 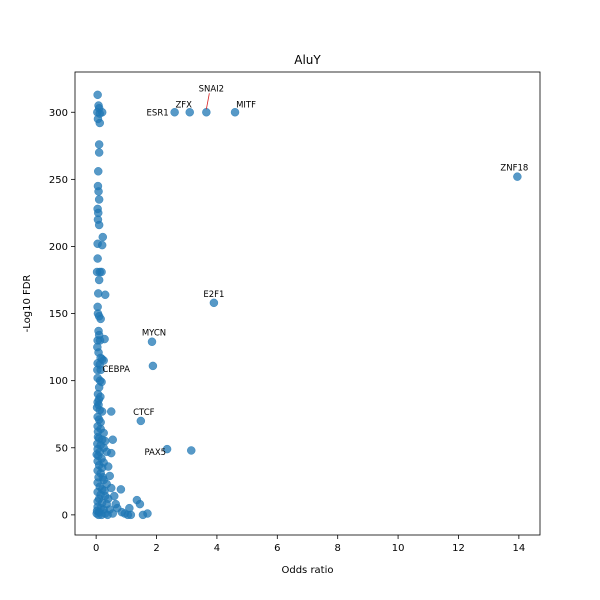 What do you see at coordinates (58, 247) in the screenshot?
I see `y-tick-label: 200` at bounding box center [58, 247].